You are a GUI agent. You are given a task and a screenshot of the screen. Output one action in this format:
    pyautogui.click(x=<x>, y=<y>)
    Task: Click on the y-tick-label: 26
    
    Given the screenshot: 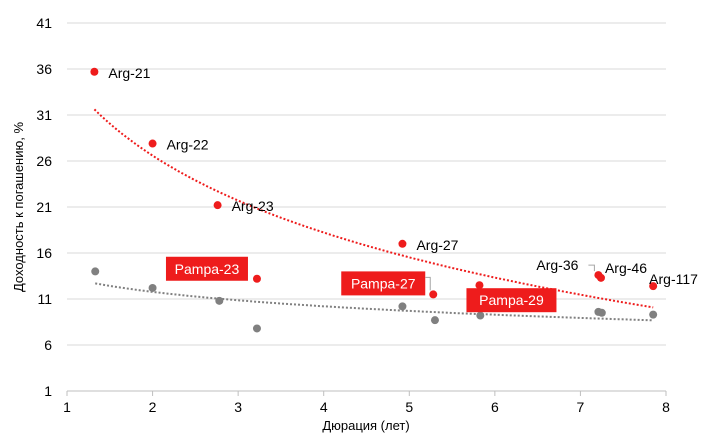 What is the action you would take?
    pyautogui.click(x=44, y=161)
    